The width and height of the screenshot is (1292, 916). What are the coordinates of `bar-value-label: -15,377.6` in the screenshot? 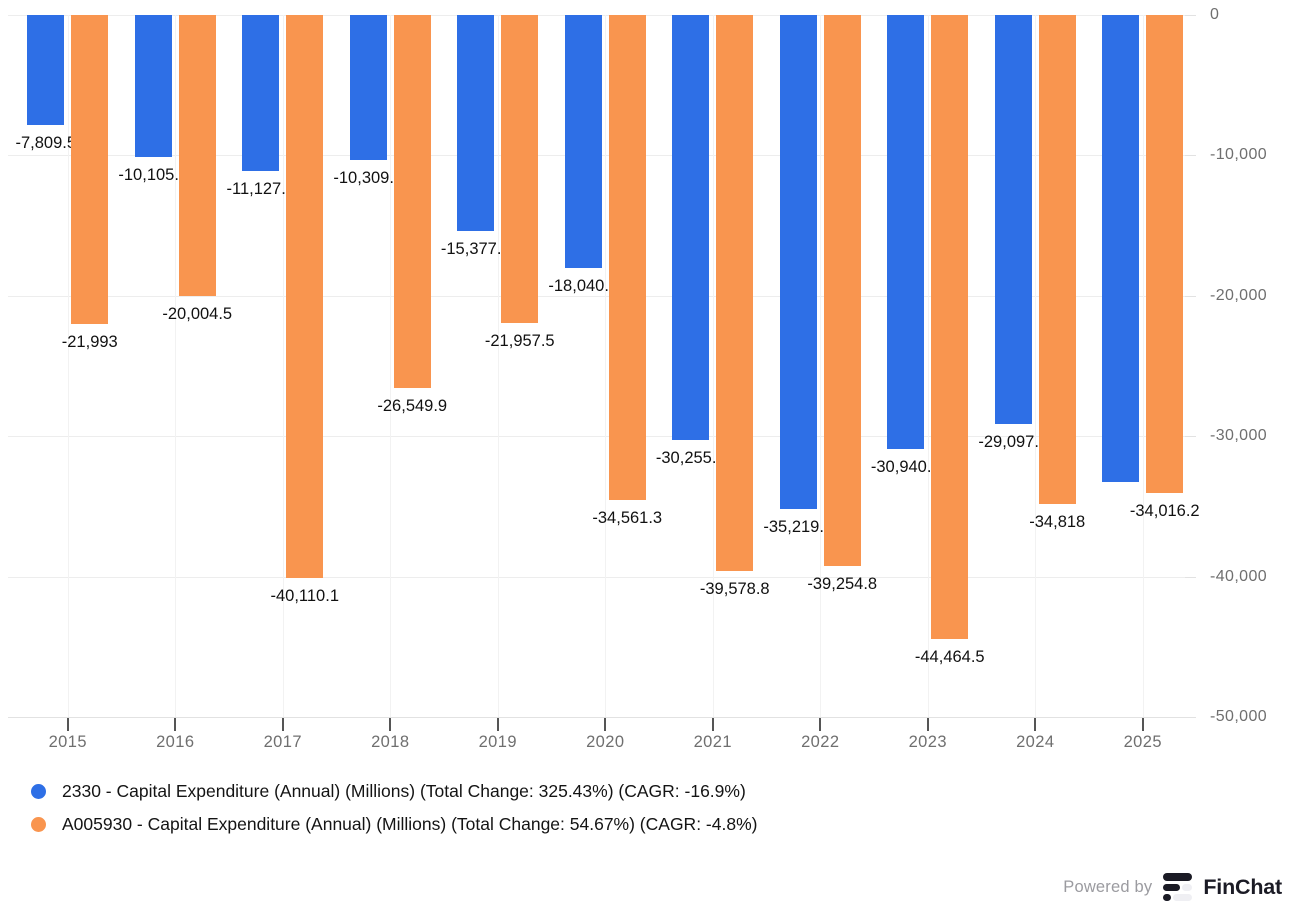 It's located at (475, 248).